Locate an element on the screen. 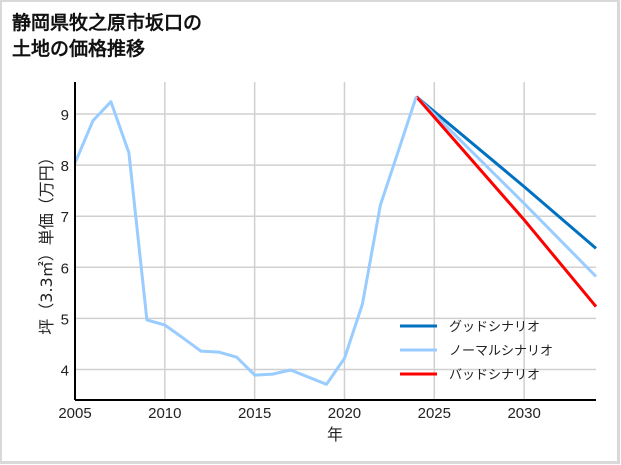 This screenshot has height=465, width=621. y-tick-label: 6 is located at coordinates (65, 268).